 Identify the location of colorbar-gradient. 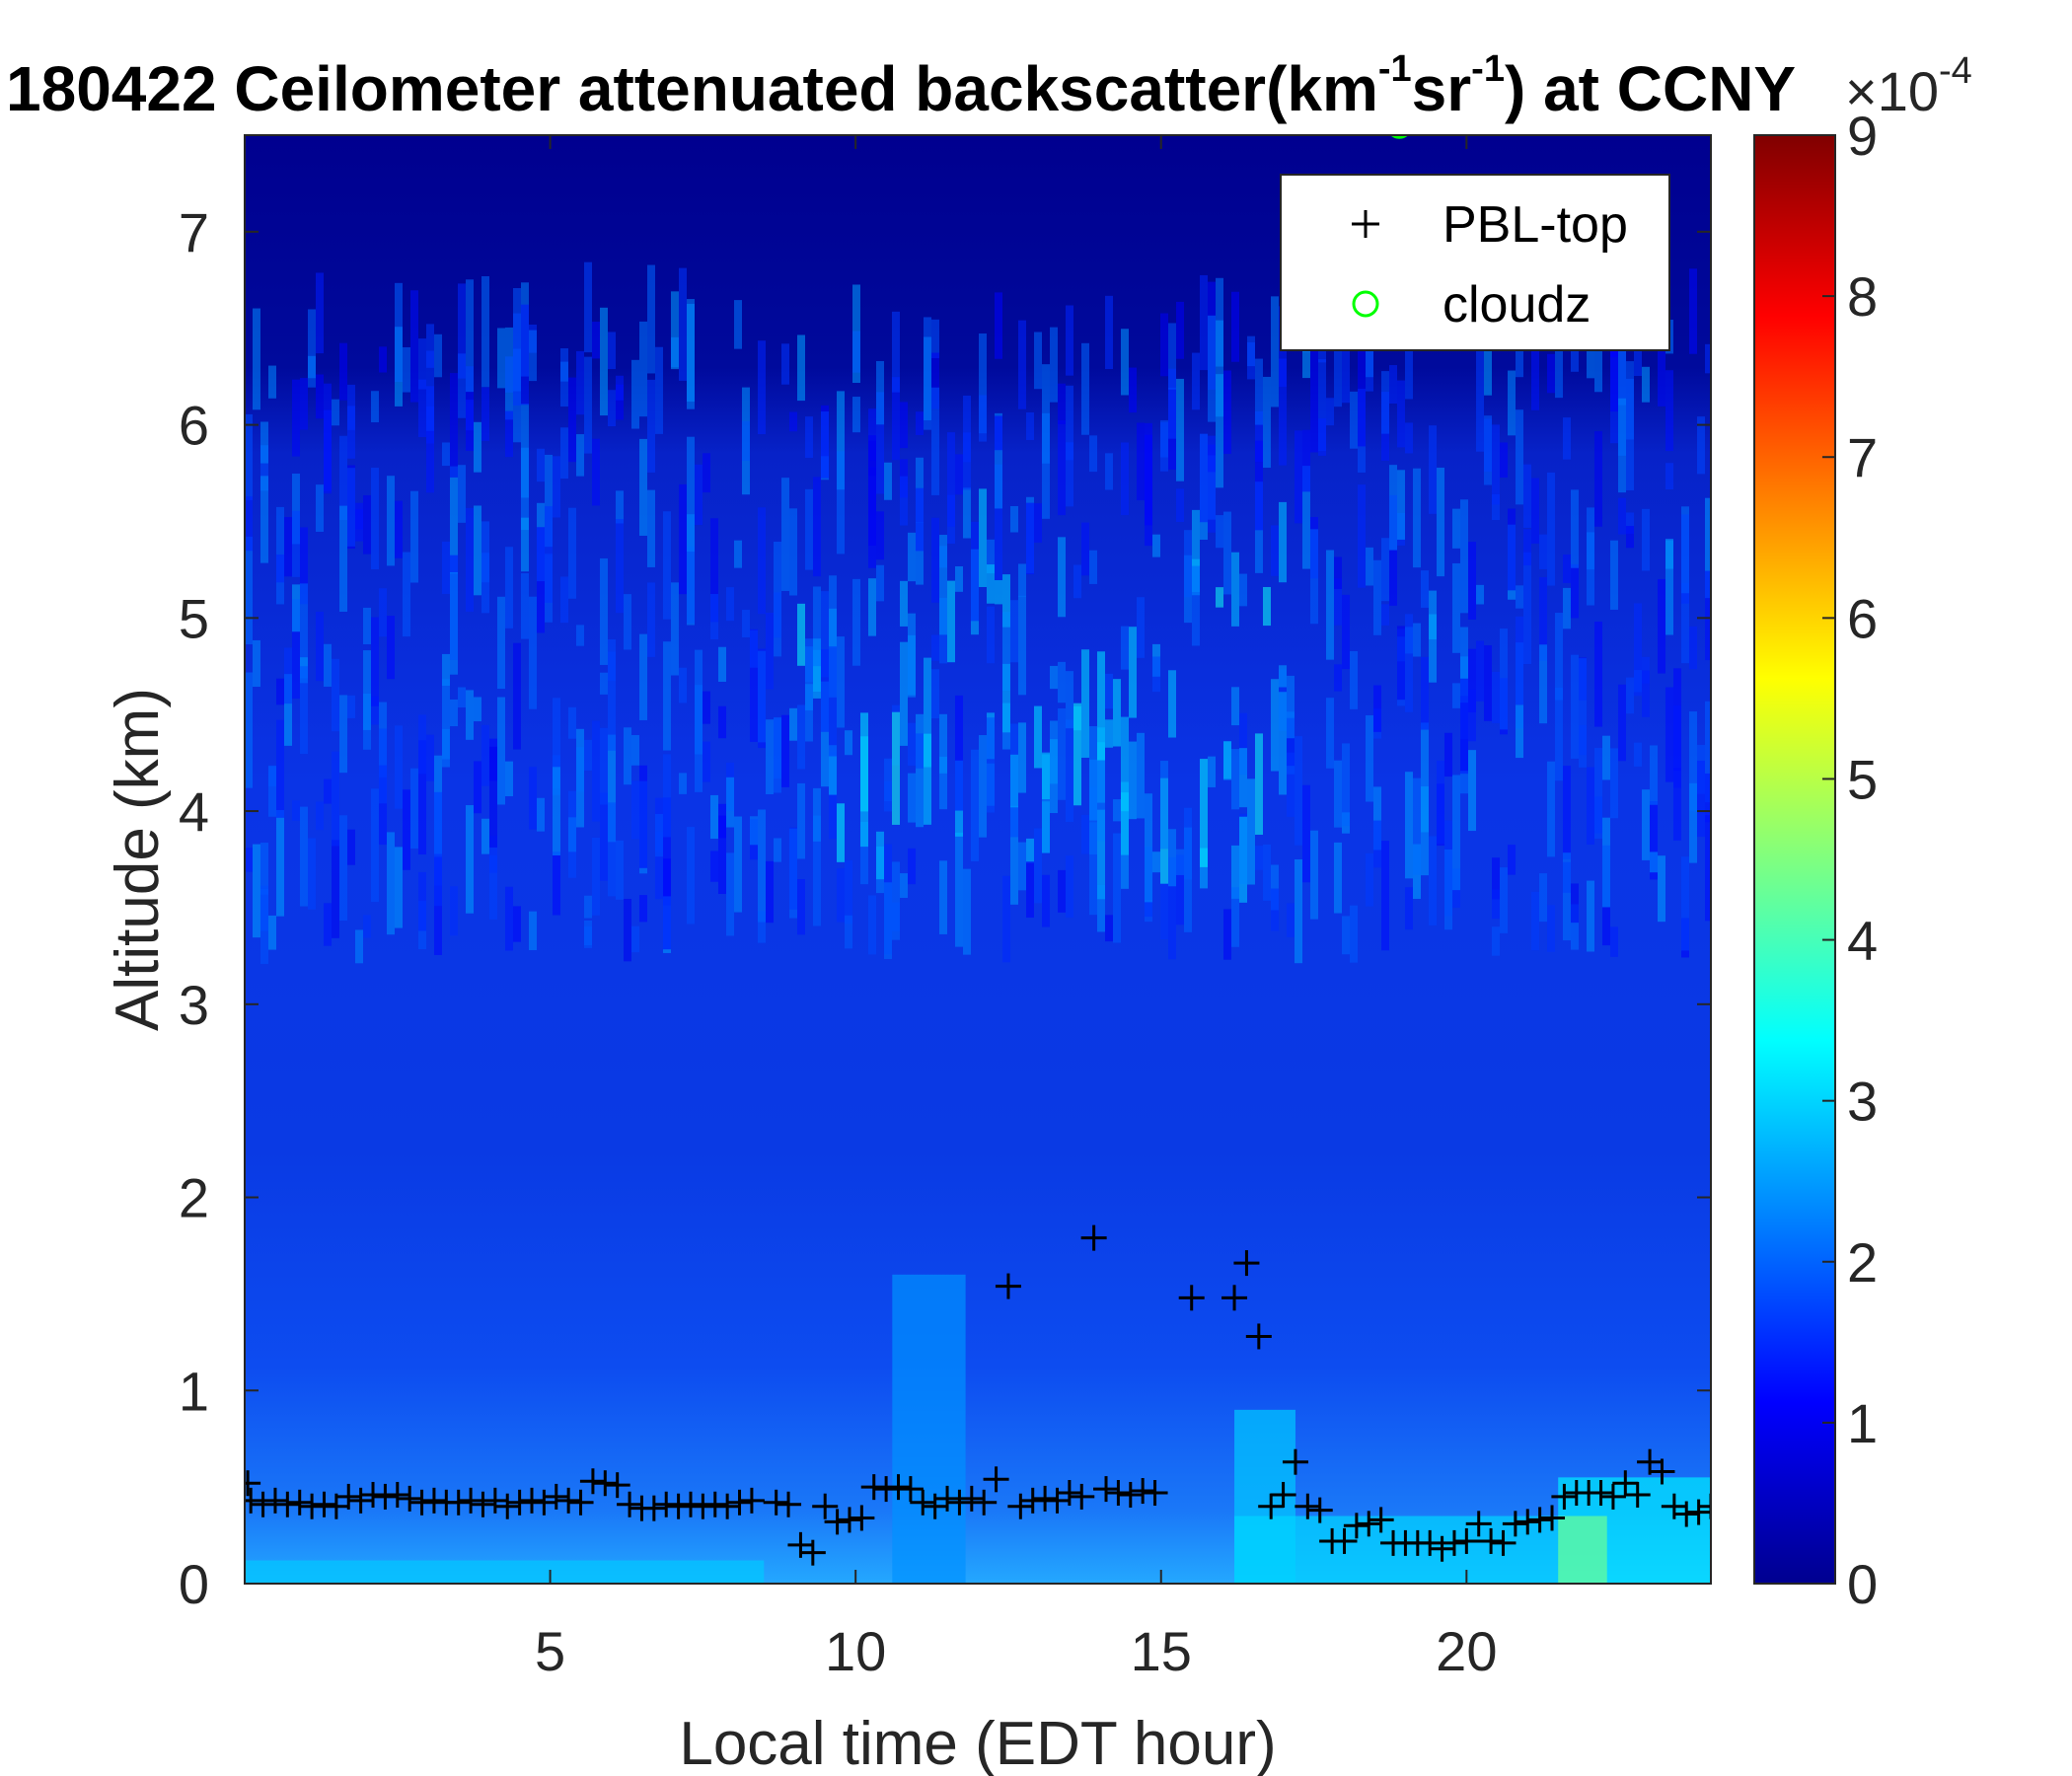
(1795, 859).